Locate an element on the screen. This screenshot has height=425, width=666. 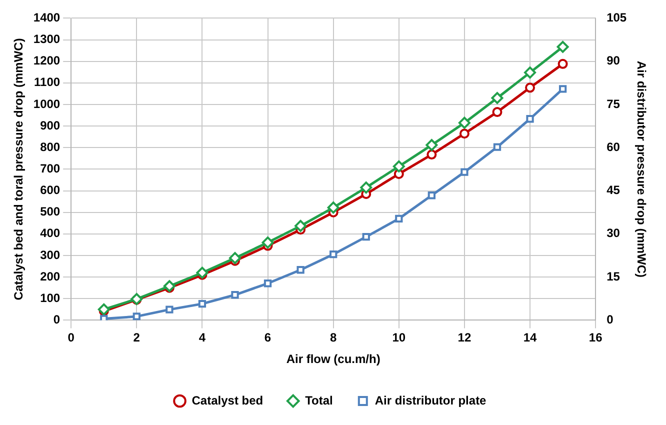
y-tick-label: 400 is located at coordinates (50, 233).